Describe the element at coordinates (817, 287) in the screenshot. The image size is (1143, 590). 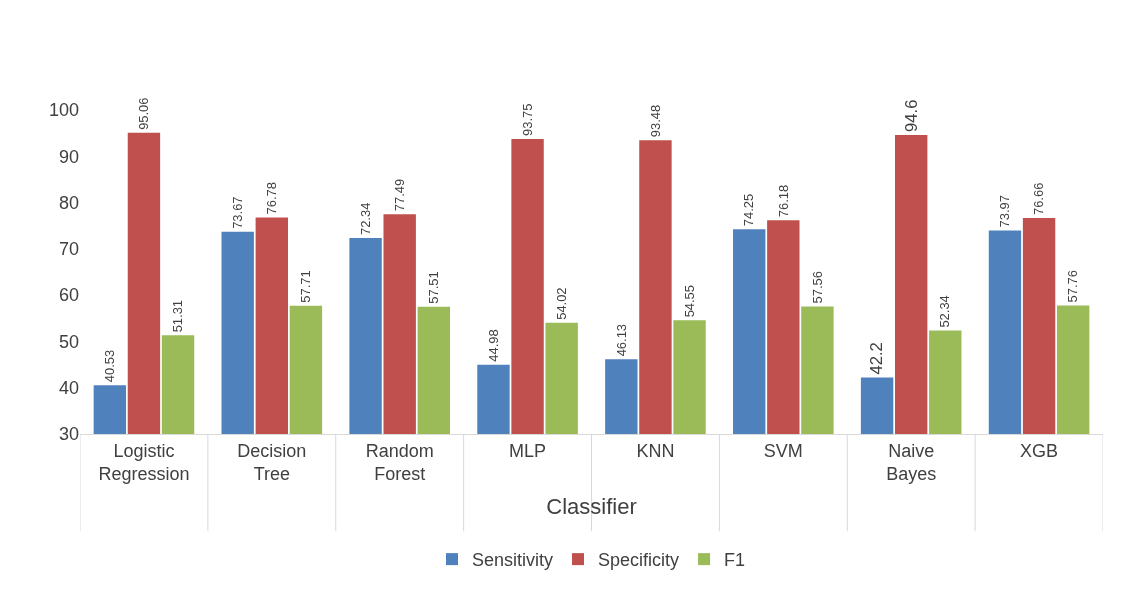
I see `data-label: 57.56` at that location.